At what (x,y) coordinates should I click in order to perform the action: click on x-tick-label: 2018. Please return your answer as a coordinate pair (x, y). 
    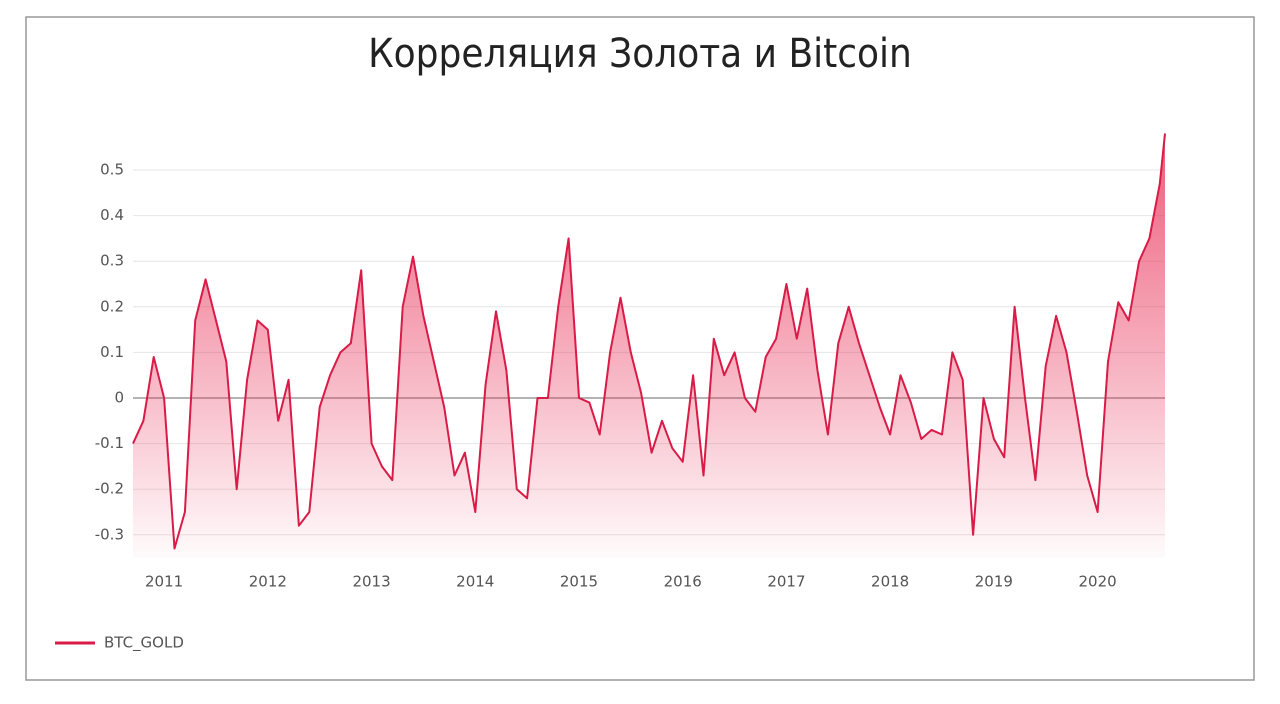
    Looking at the image, I should click on (890, 582).